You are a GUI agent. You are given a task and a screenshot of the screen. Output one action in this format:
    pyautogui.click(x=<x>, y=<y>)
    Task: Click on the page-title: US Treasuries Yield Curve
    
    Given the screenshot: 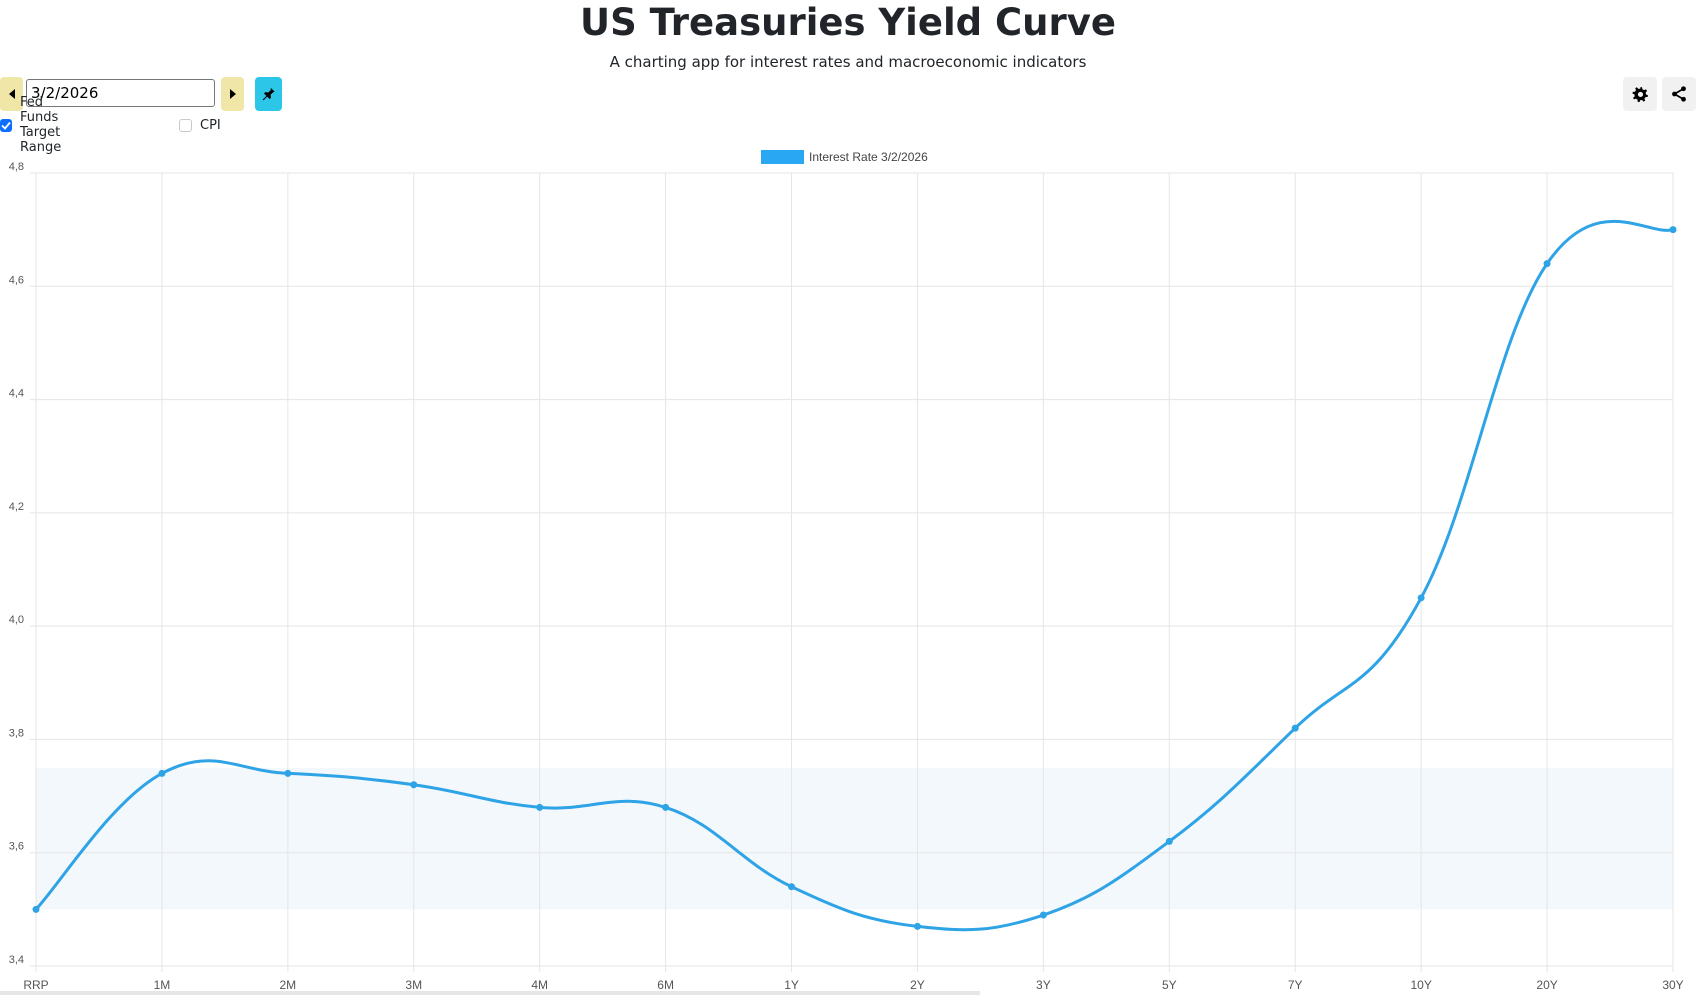 What is the action you would take?
    pyautogui.click(x=848, y=22)
    